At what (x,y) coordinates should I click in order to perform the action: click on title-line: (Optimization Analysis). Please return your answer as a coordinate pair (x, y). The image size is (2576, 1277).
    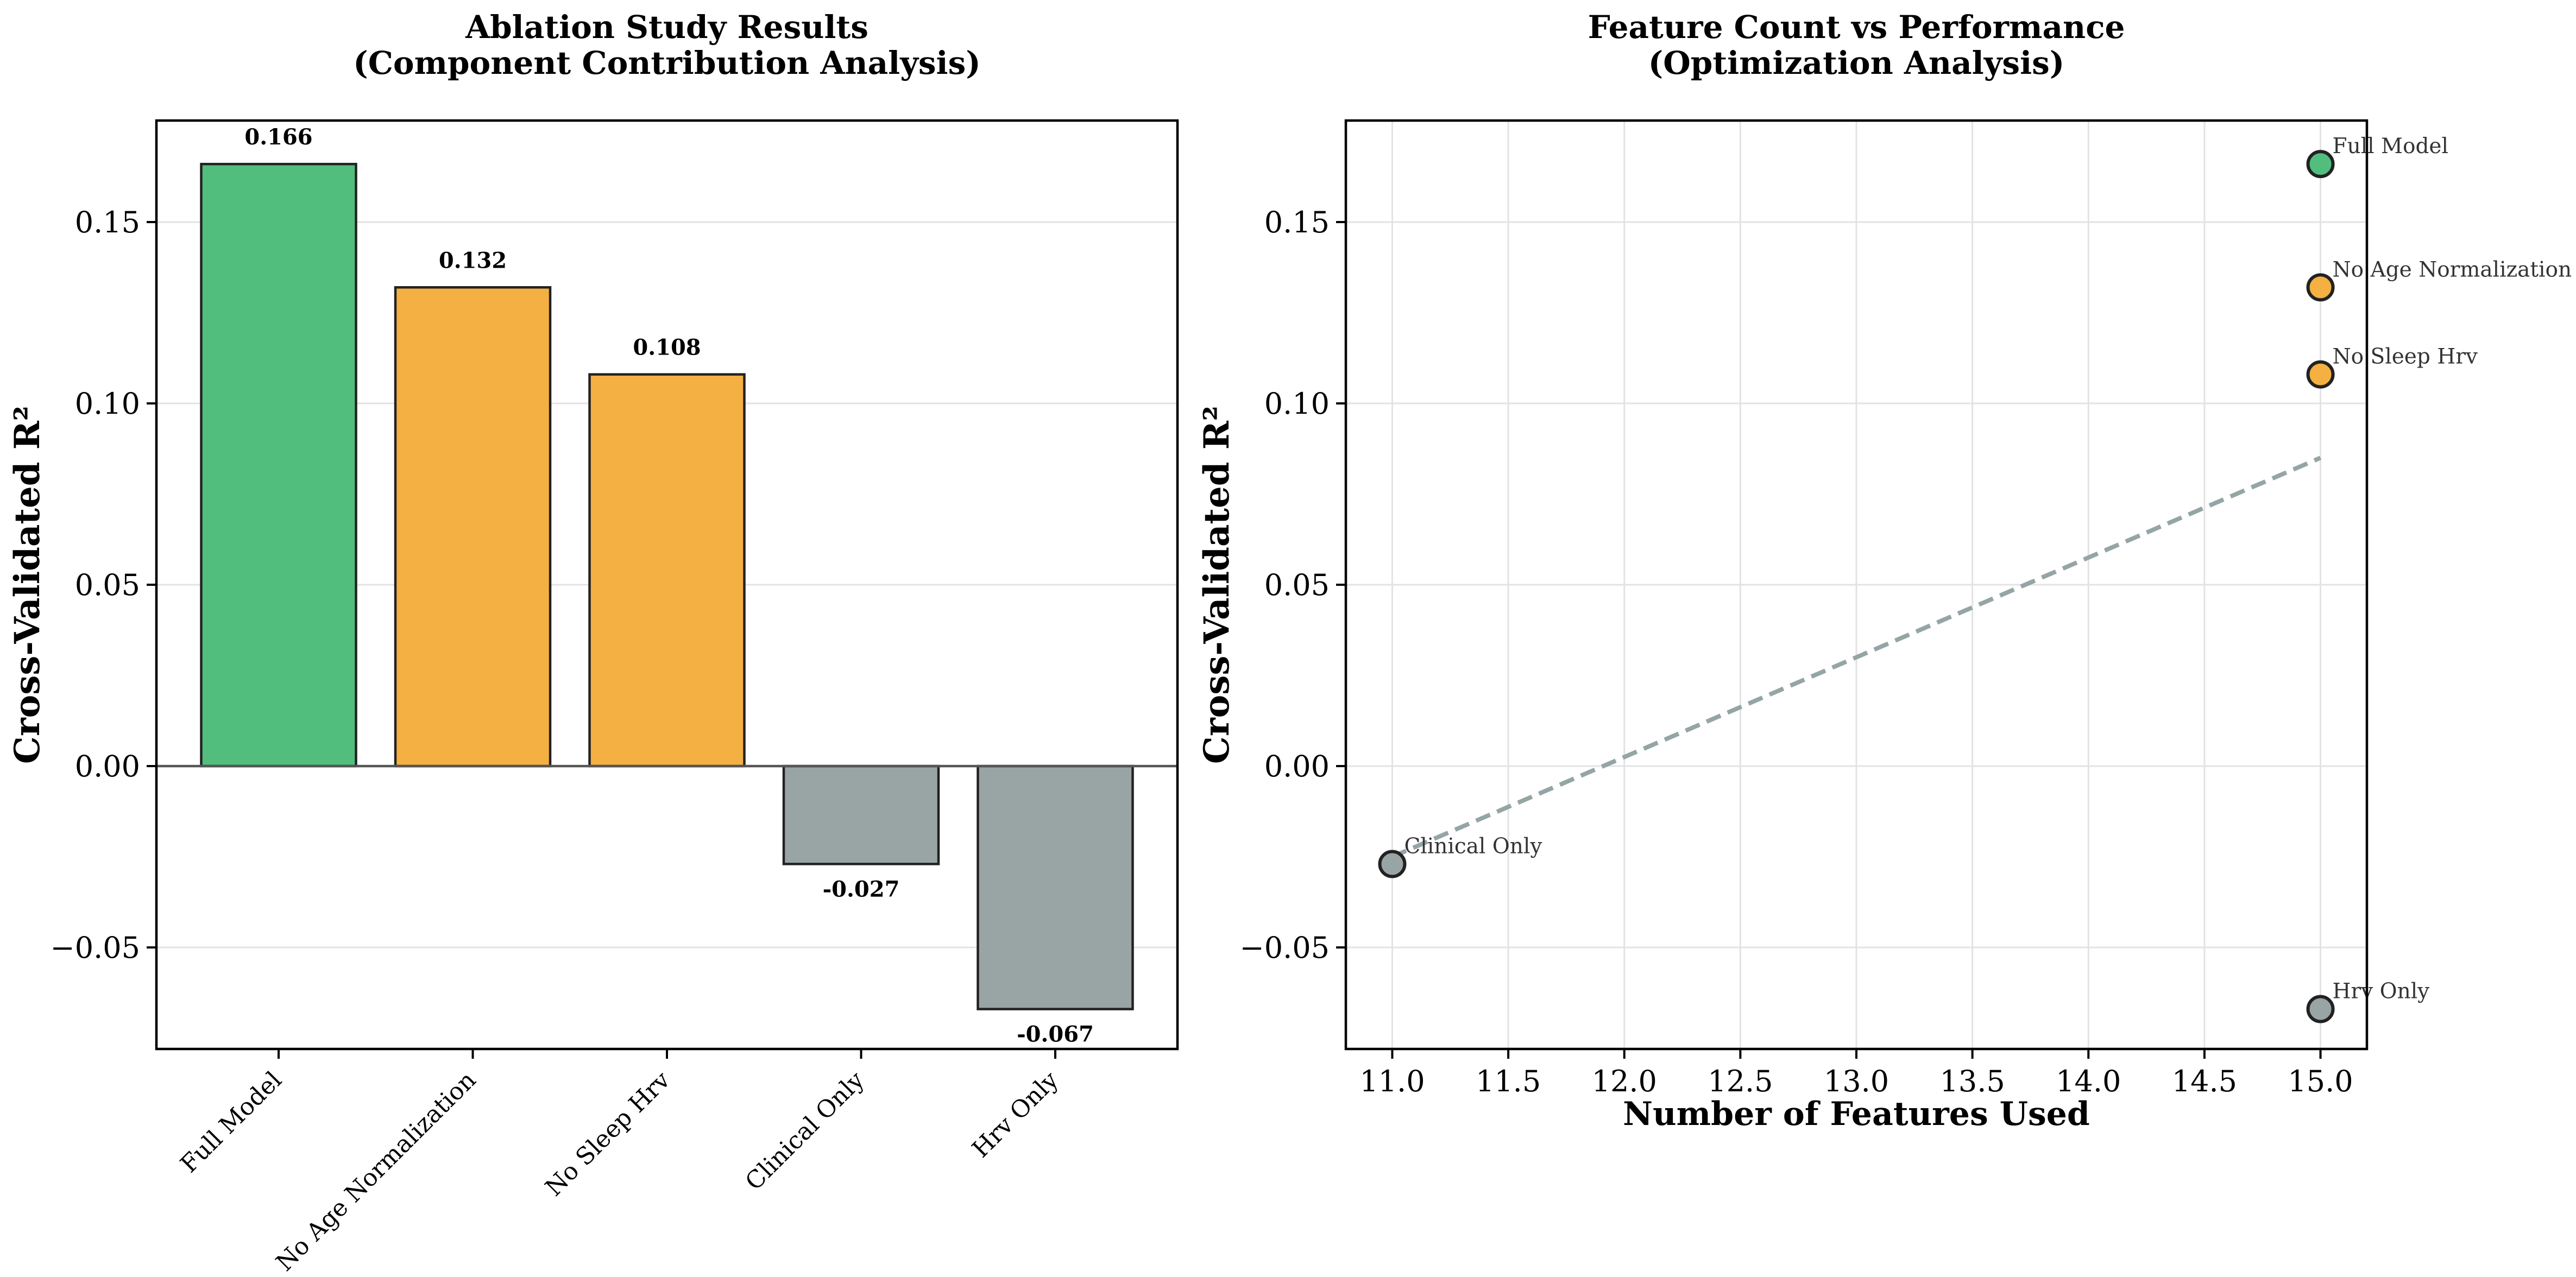
    Looking at the image, I should click on (1856, 63).